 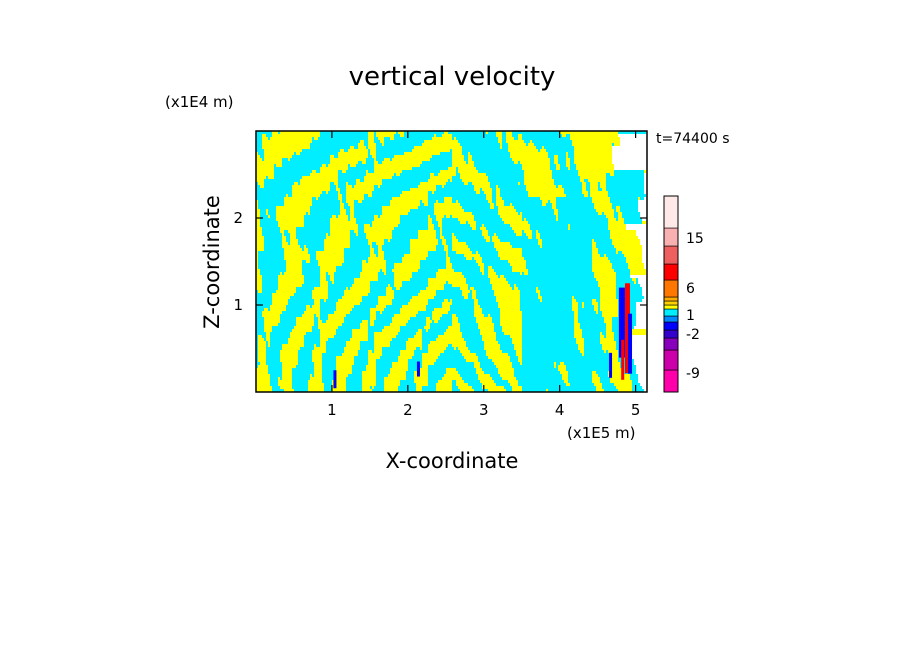 I want to click on colorbar-label: -2, so click(x=693, y=335).